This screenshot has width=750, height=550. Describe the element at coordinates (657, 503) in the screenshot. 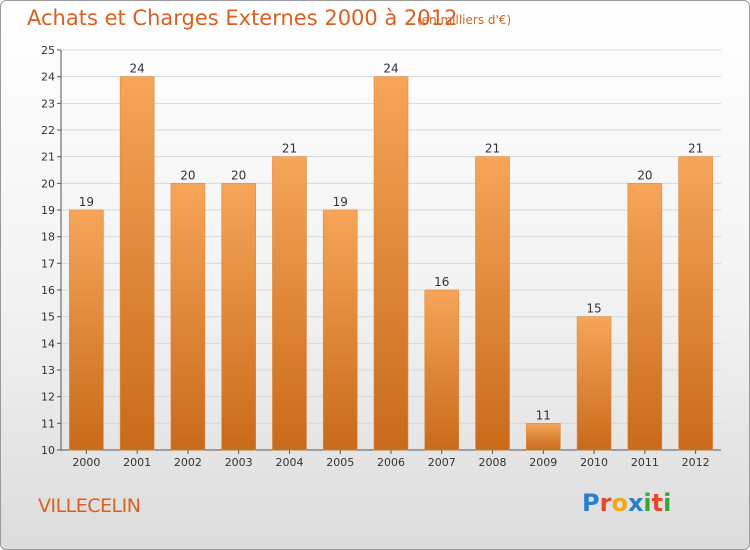

I see `logo-letter: t` at that location.